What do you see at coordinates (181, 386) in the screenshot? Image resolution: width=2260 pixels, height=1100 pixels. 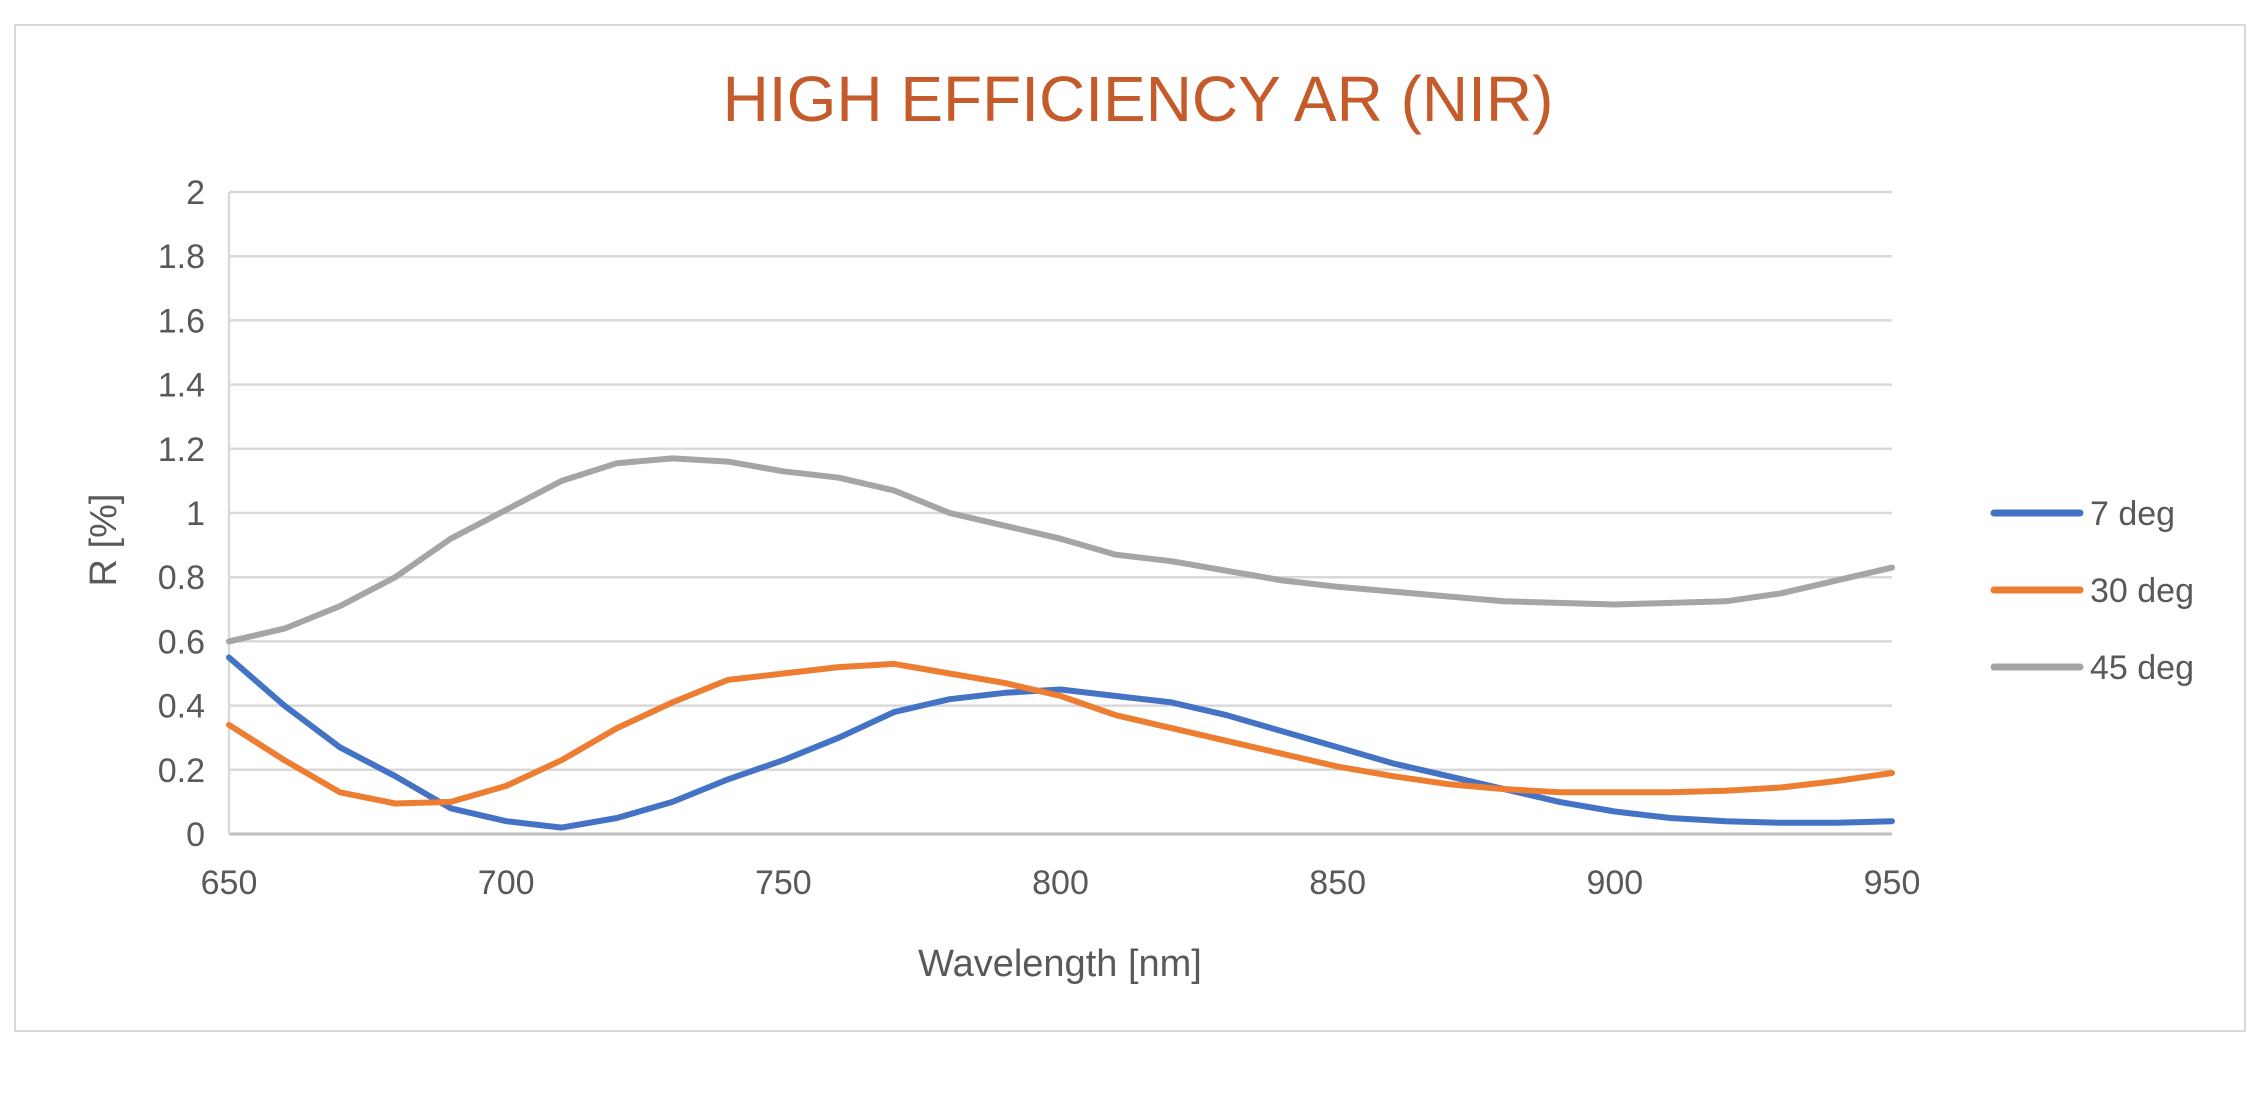 I see `y-tick-label: 1.4` at bounding box center [181, 386].